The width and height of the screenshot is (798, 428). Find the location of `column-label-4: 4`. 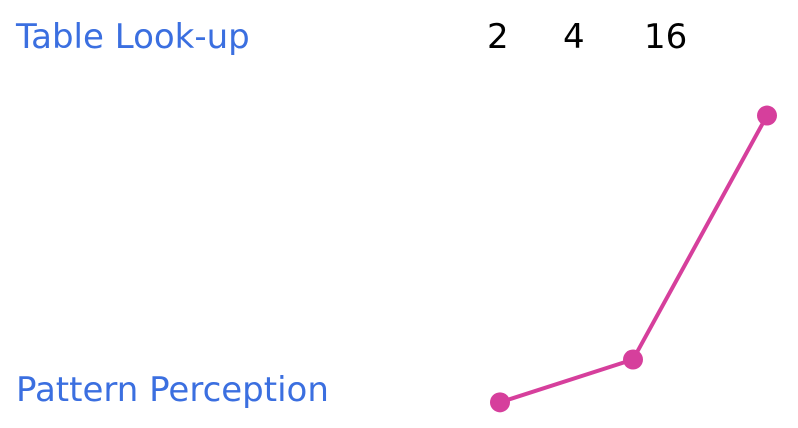

column-label-4: 4 is located at coordinates (574, 37).